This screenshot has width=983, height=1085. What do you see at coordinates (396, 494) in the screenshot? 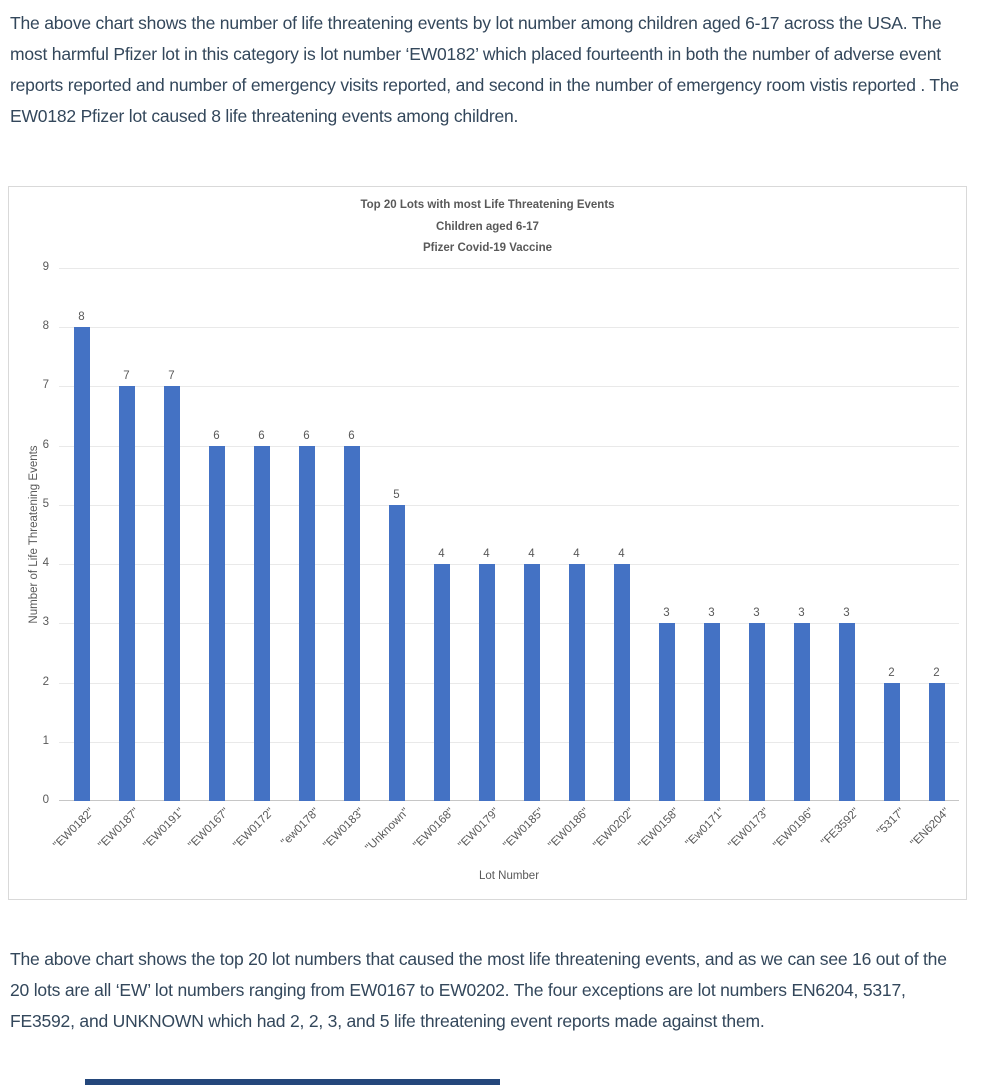
I see `bar-value-label: 5` at bounding box center [396, 494].